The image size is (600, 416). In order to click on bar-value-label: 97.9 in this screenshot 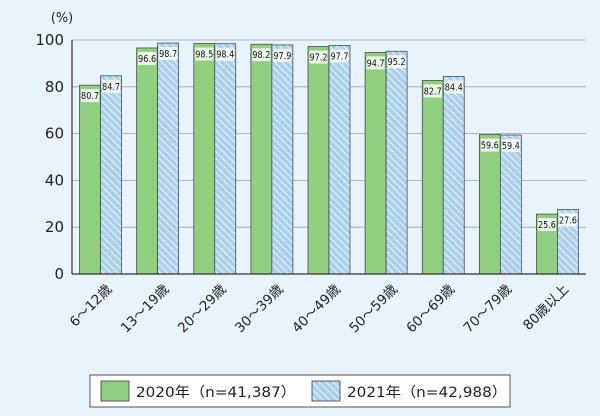, I will do `click(282, 56)`.